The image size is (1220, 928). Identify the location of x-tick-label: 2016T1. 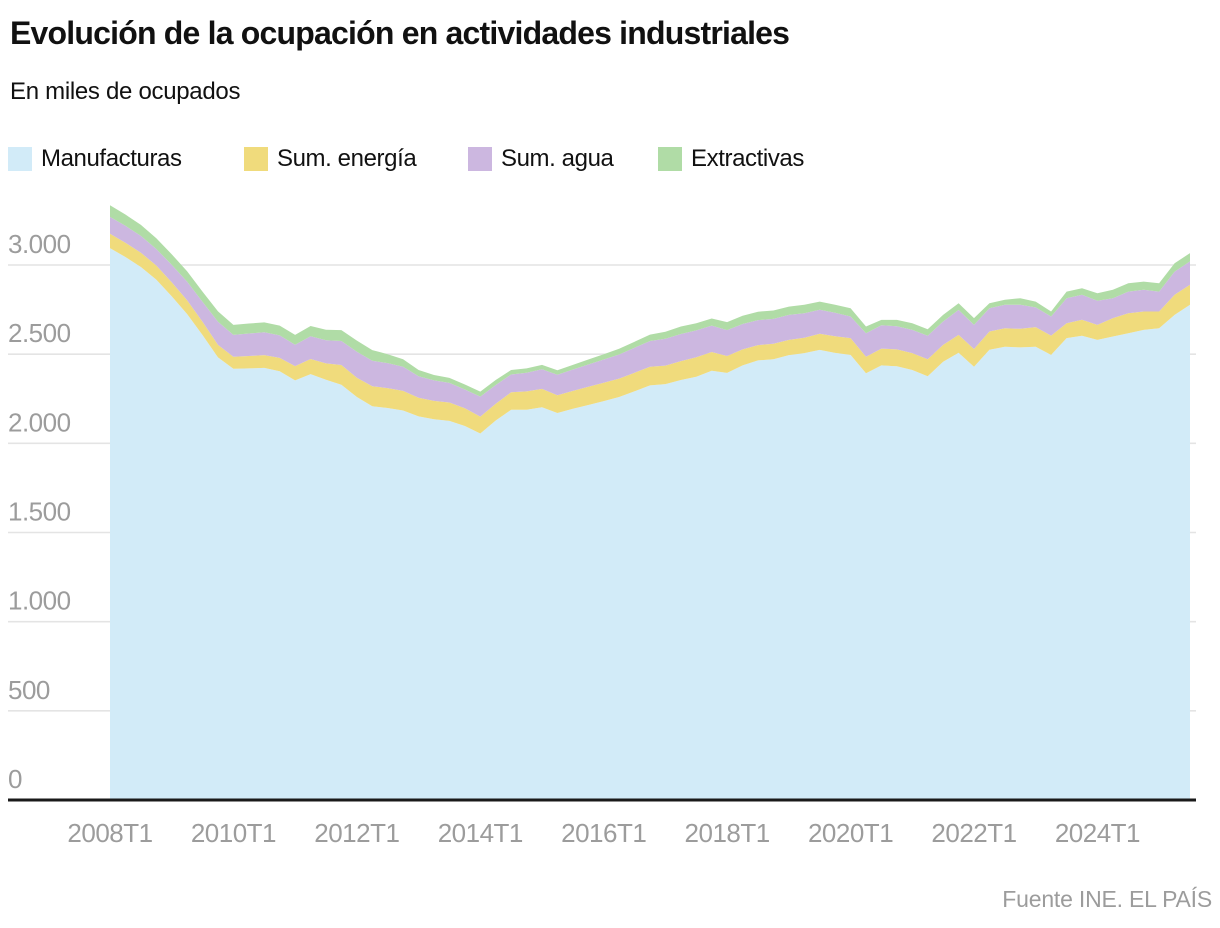
(603, 833).